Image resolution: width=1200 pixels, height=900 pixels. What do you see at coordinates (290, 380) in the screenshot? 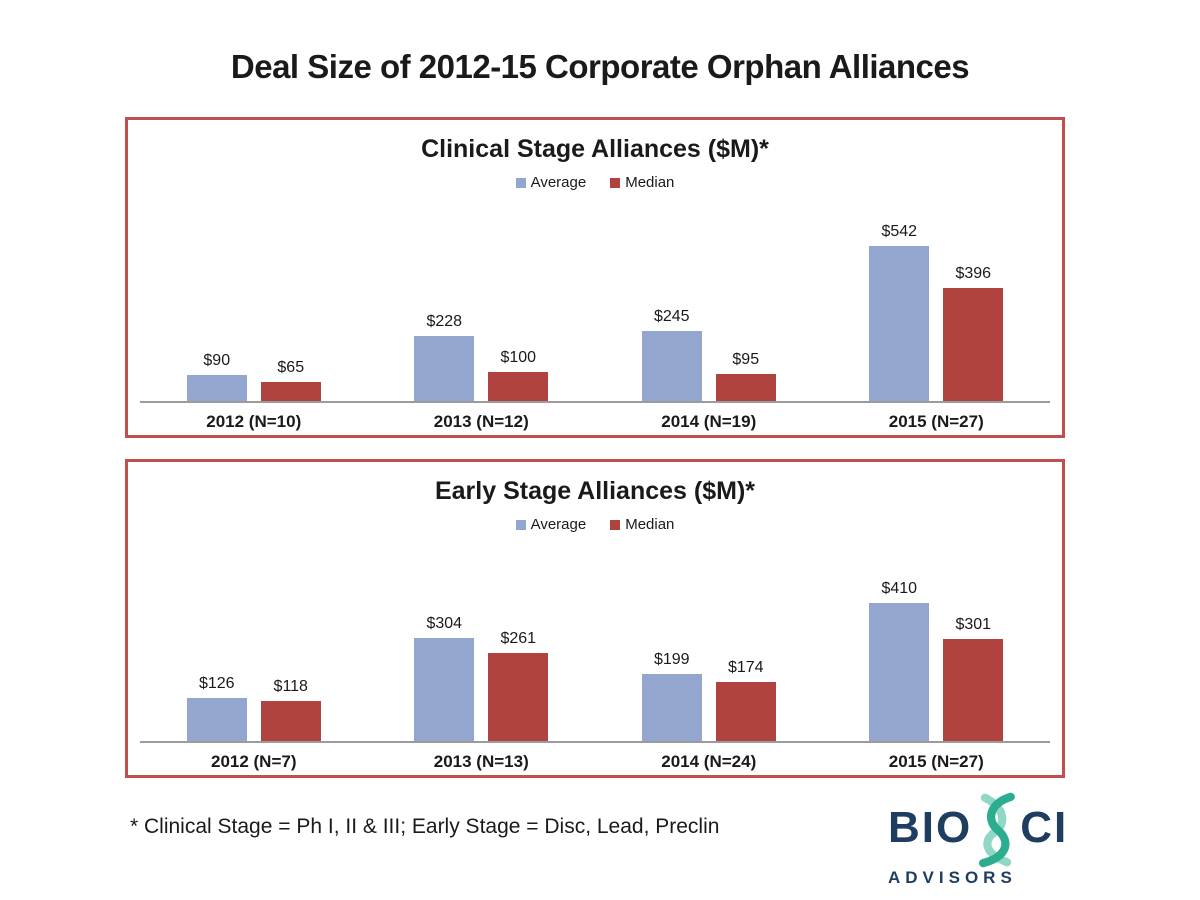
I see `bar-column: $65` at bounding box center [290, 380].